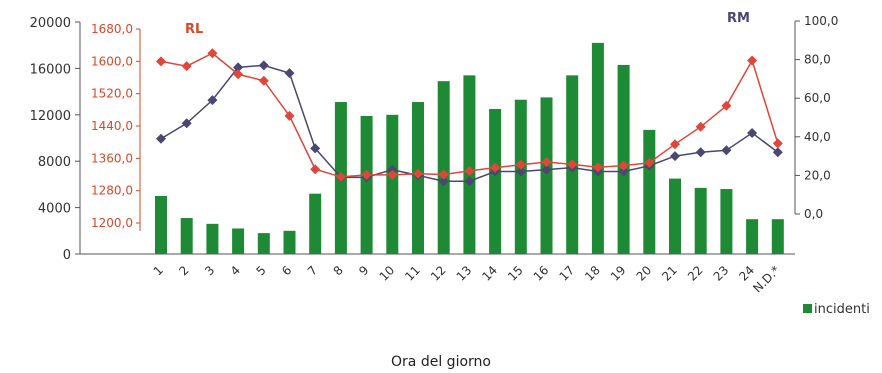 This screenshot has width=882, height=373. What do you see at coordinates (387, 273) in the screenshot?
I see `x-tick-label: 10` at bounding box center [387, 273].